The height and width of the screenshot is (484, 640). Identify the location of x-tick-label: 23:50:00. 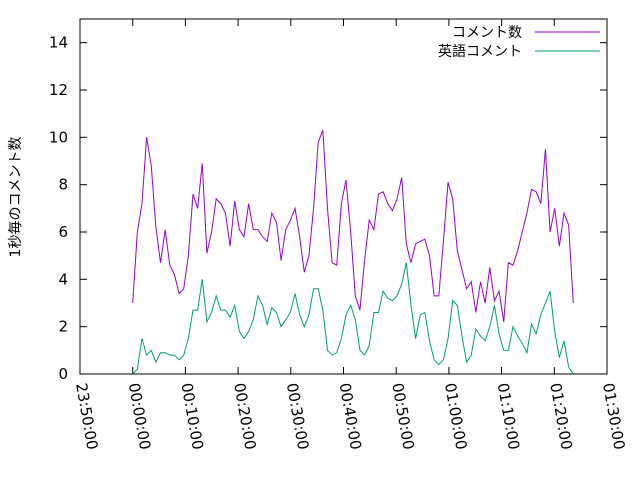
(86, 416).